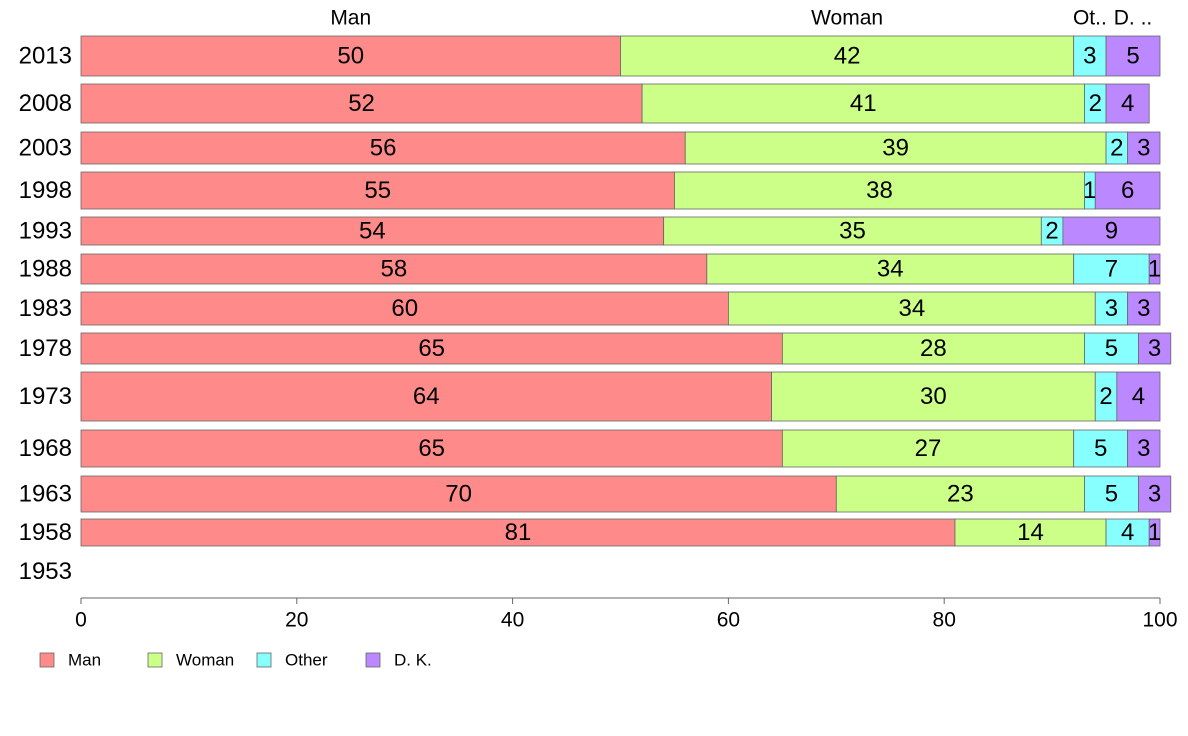 This screenshot has height=736, width=1188. I want to click on value-label-woman-1988: 34, so click(890, 269).